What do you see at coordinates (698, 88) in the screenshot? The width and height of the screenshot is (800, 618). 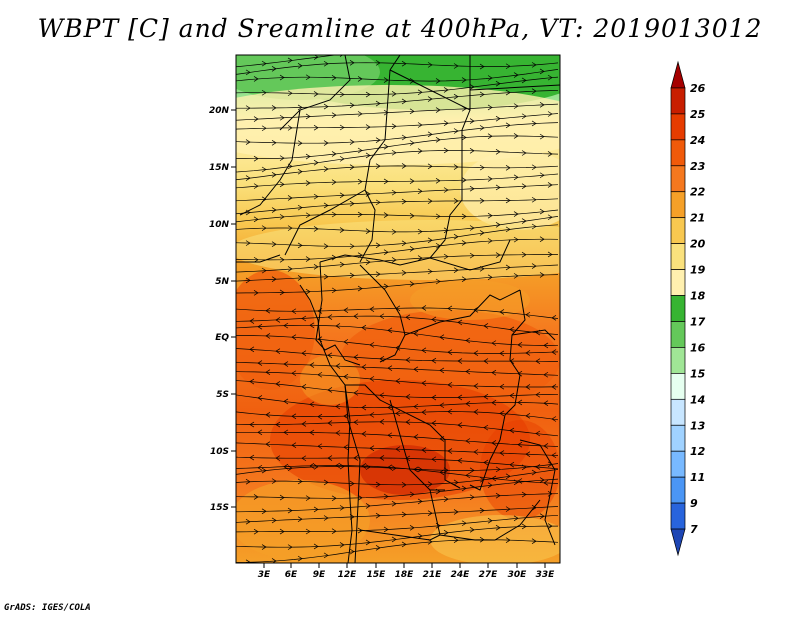 I see `colorbar-label: 26` at bounding box center [698, 88].